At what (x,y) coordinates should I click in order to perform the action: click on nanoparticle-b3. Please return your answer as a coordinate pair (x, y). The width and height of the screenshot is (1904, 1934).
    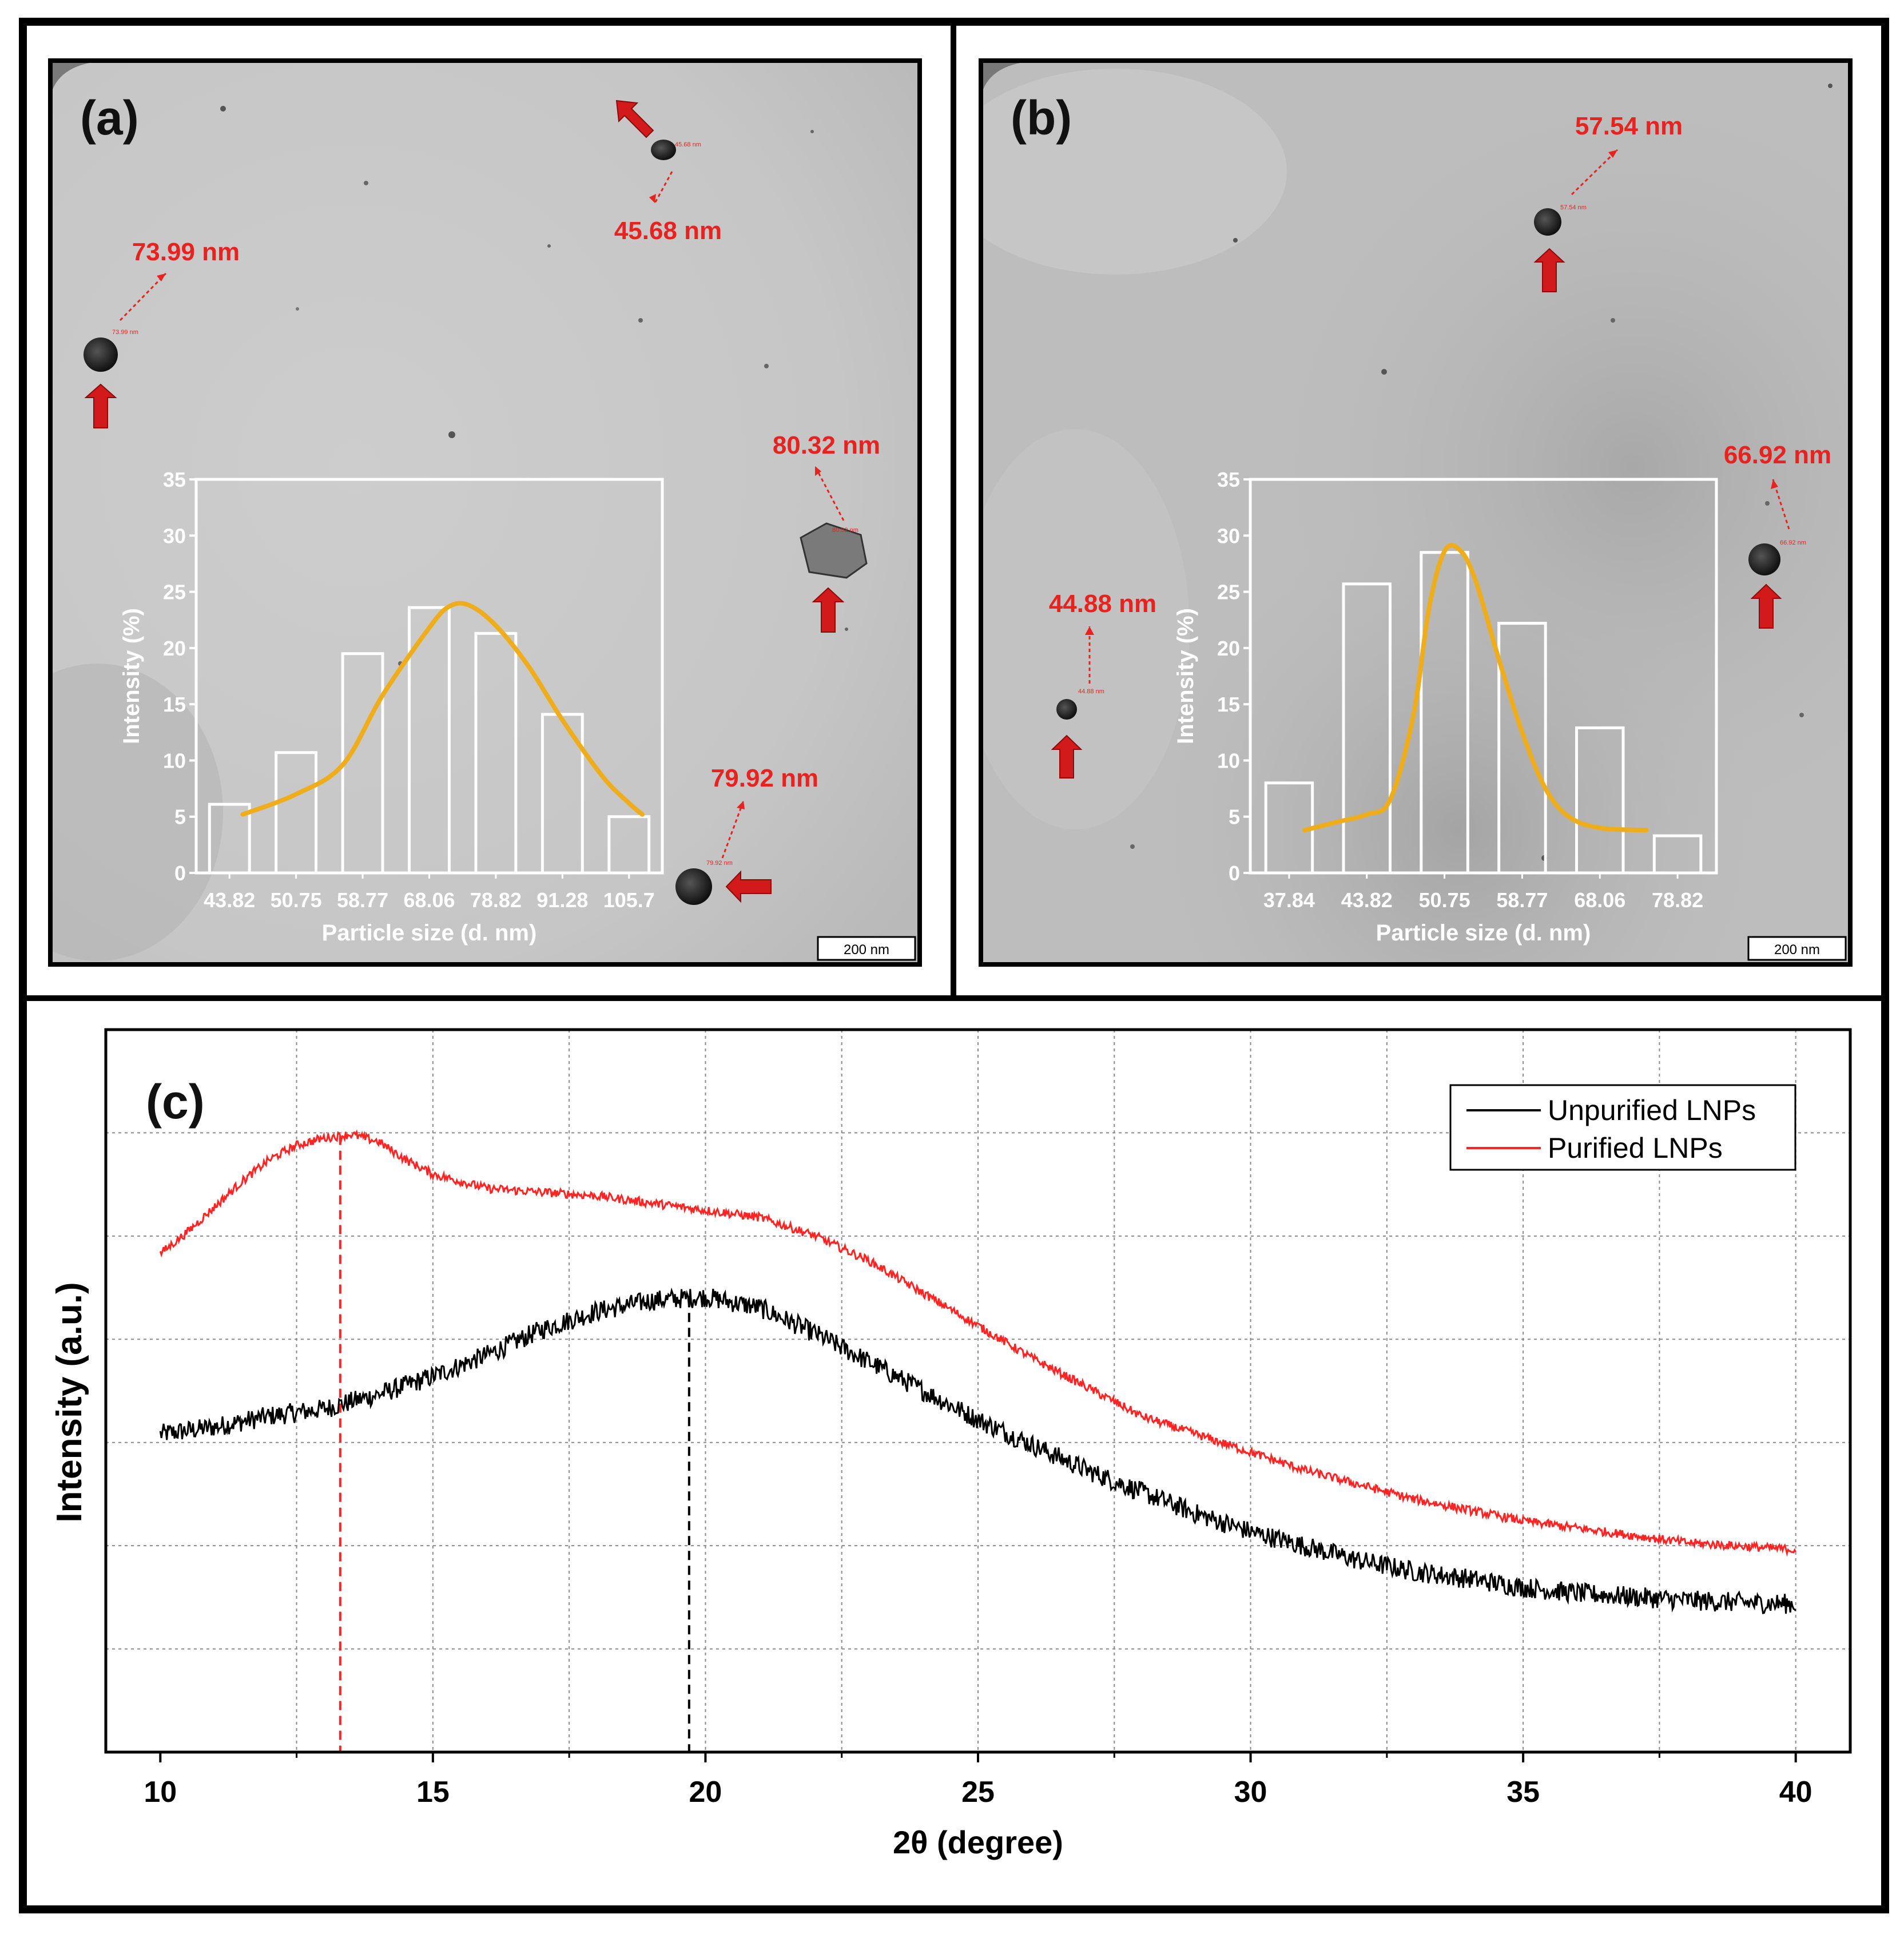
    Looking at the image, I should click on (1066, 709).